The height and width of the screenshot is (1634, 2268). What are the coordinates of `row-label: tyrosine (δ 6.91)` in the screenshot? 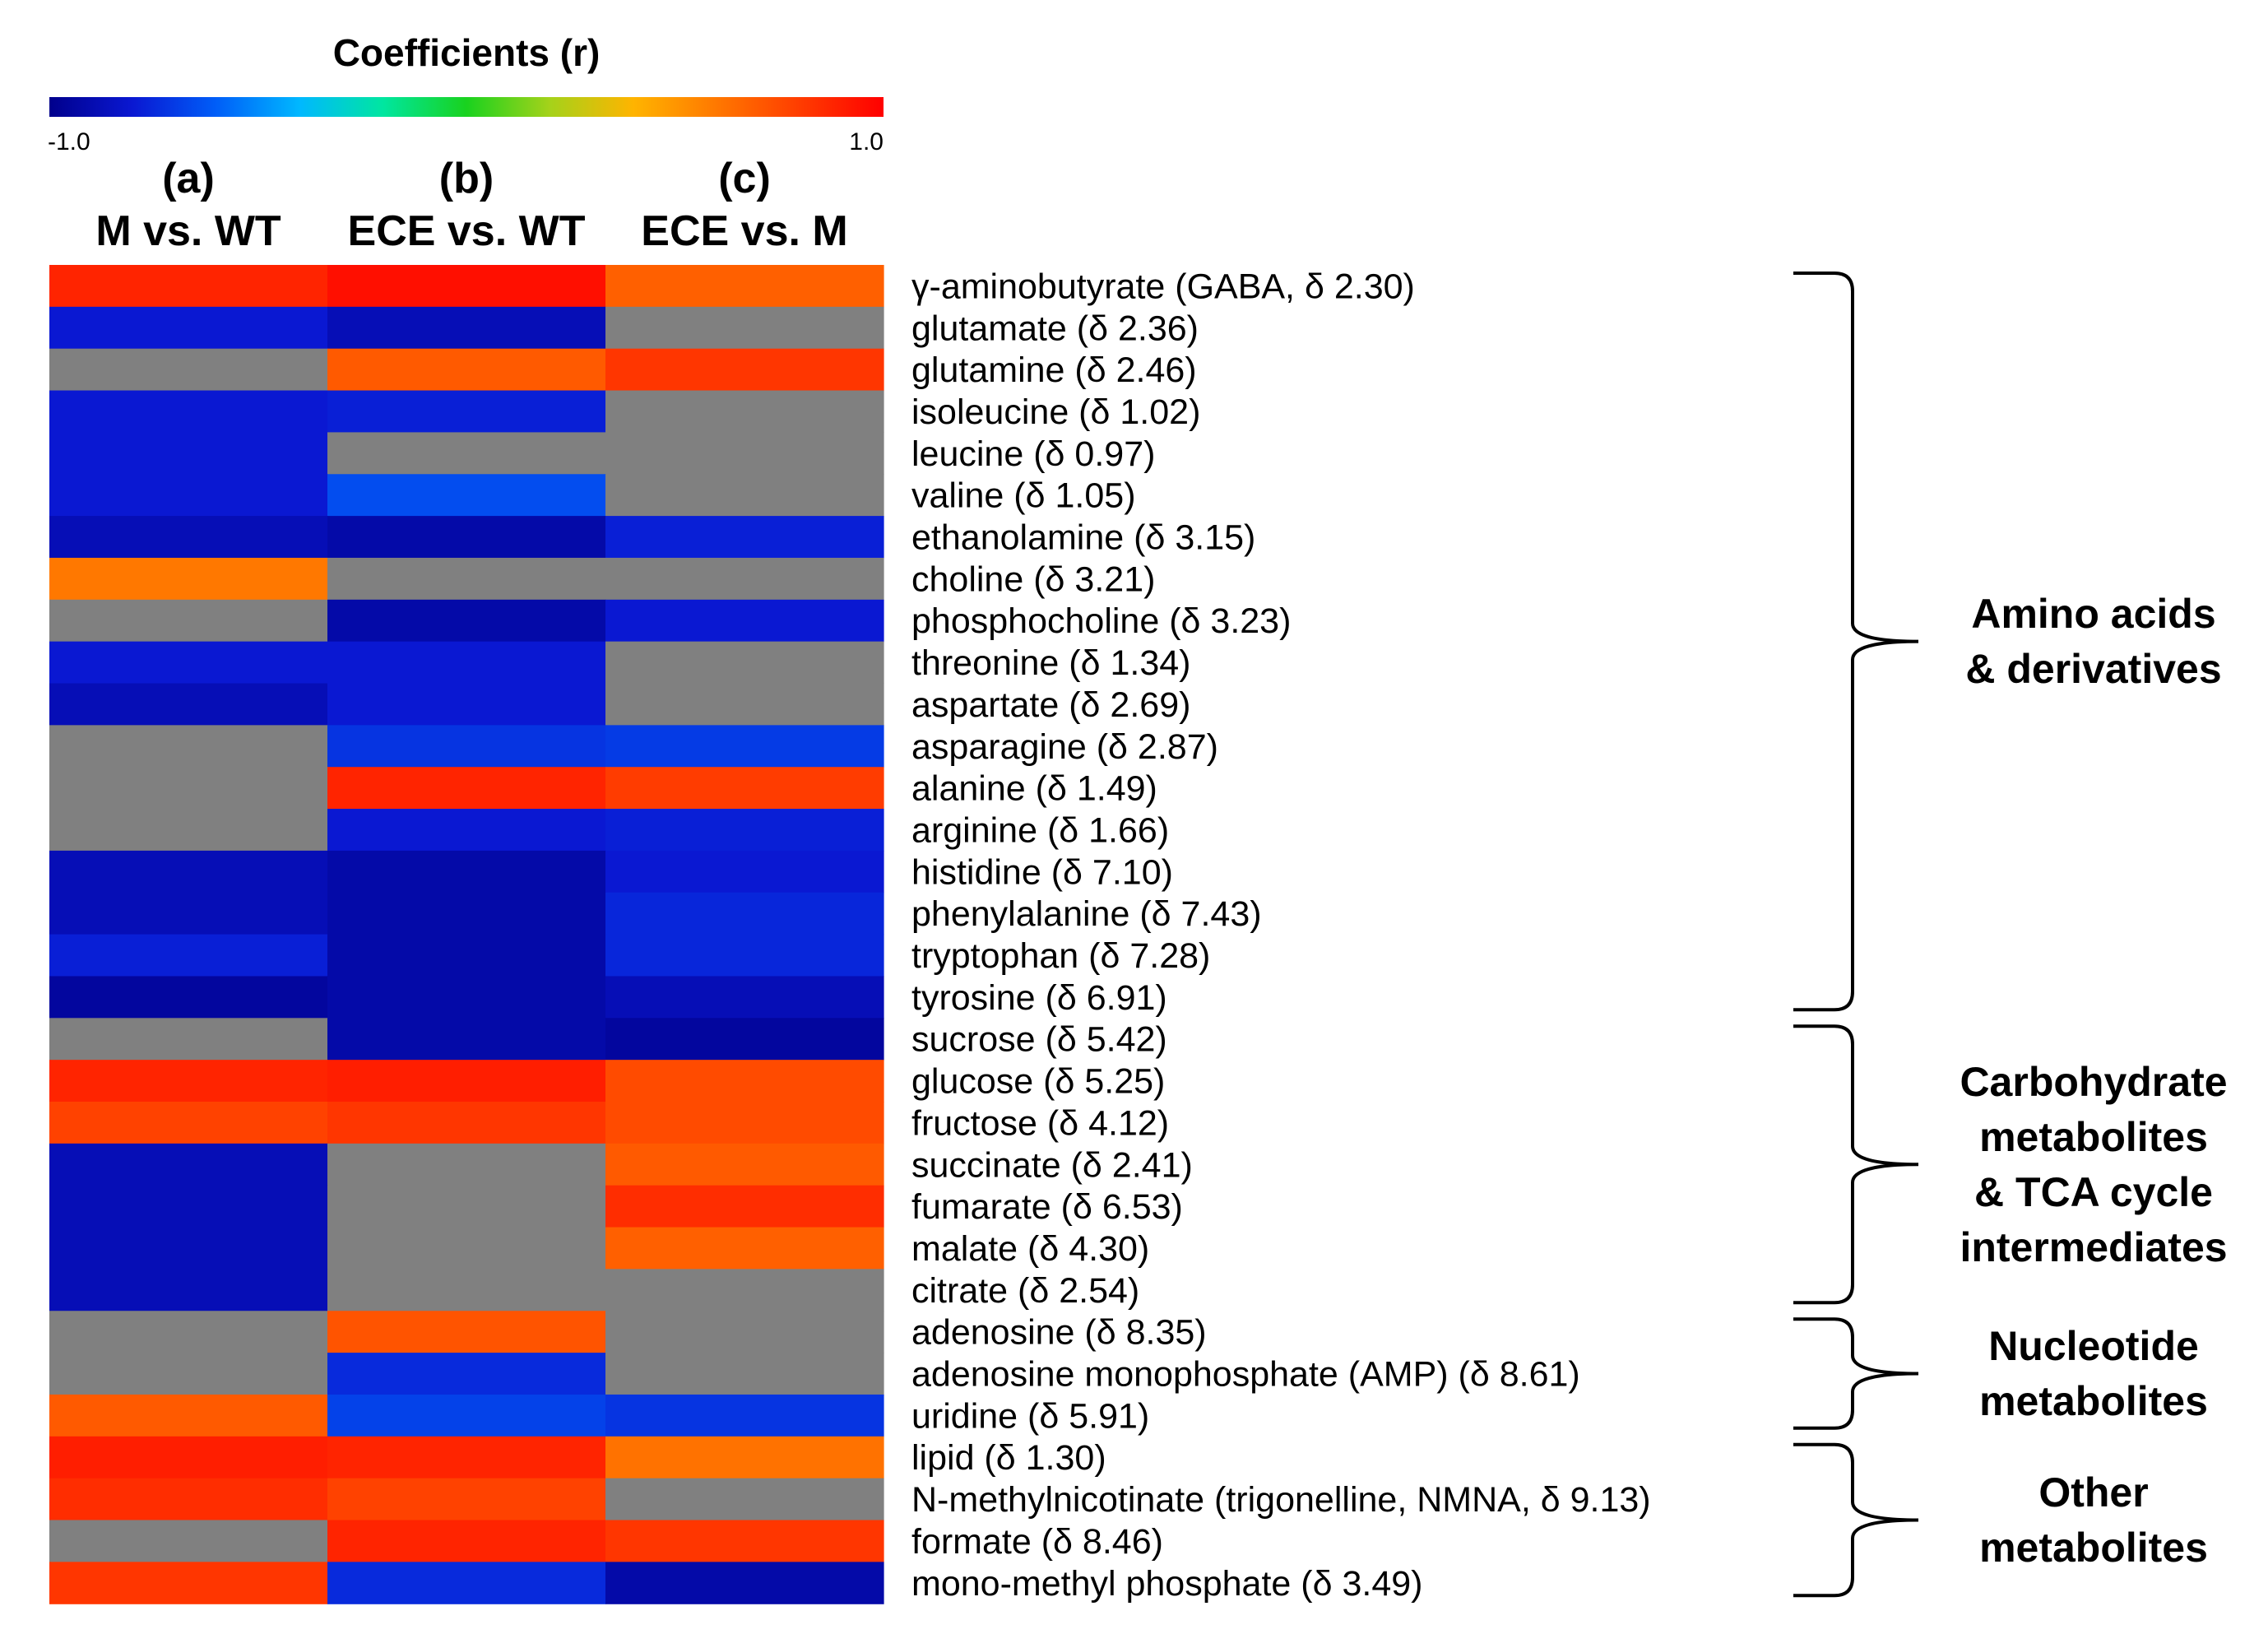 It's located at (1039, 998).